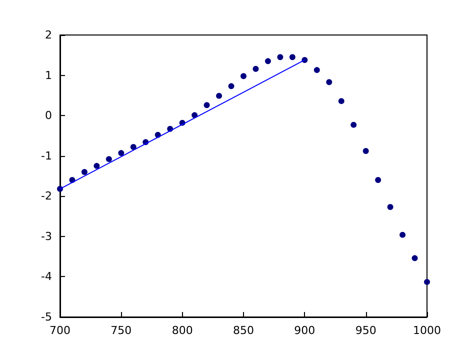  What do you see at coordinates (182, 330) in the screenshot?
I see `x-tick-label: 800` at bounding box center [182, 330].